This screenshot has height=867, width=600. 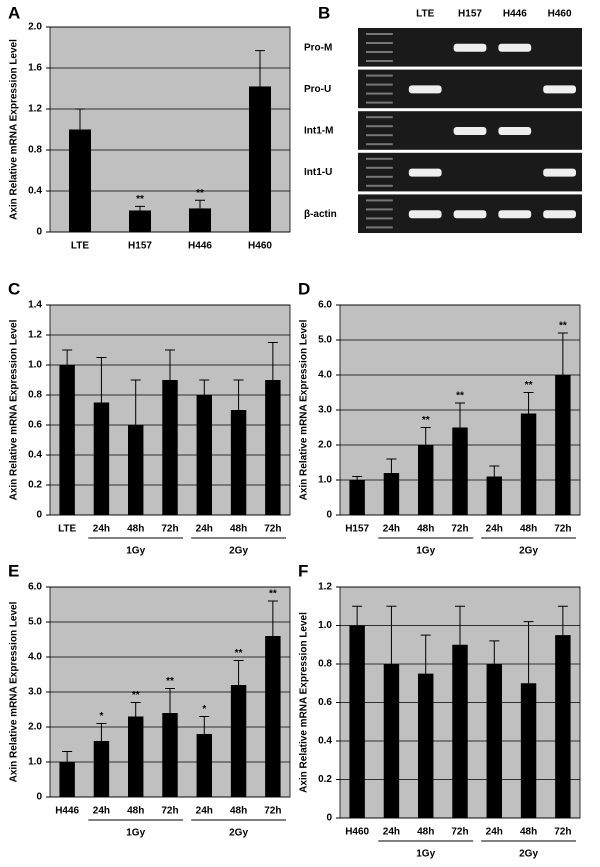 What do you see at coordinates (318, 47) in the screenshot?
I see `row-label: Pro-M` at bounding box center [318, 47].